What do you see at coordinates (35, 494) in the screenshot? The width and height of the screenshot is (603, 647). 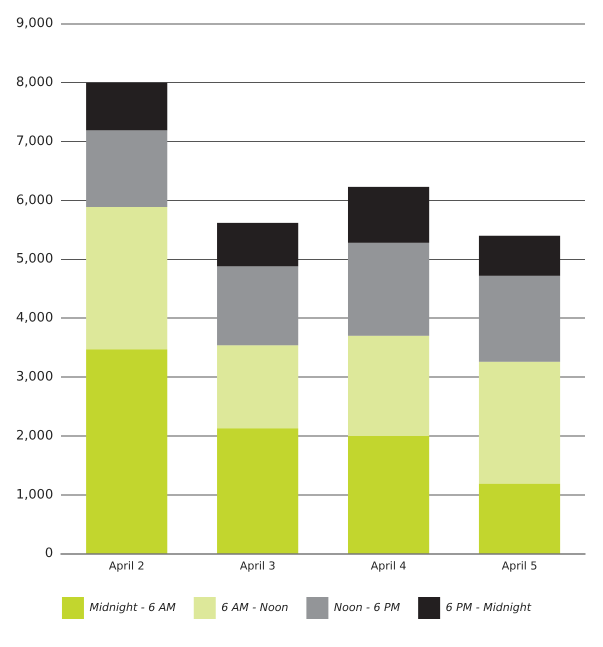 I see `y-tick-label: 1,000` at bounding box center [35, 494].